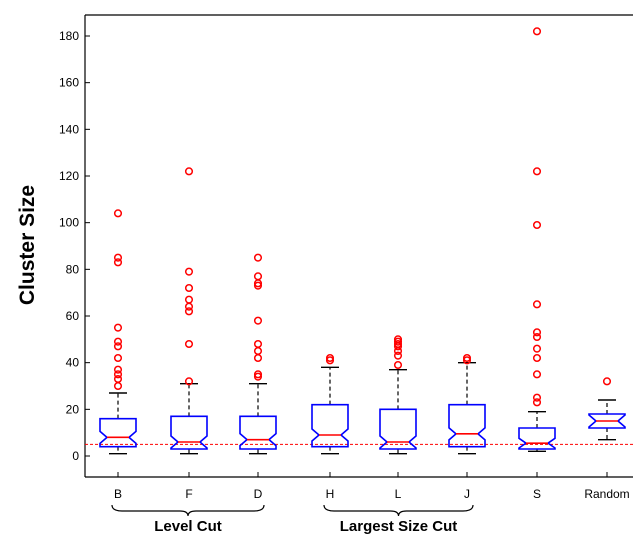 The image size is (633, 535). Describe the element at coordinates (188, 526) in the screenshot. I see `group-label: Level Cut` at that location.